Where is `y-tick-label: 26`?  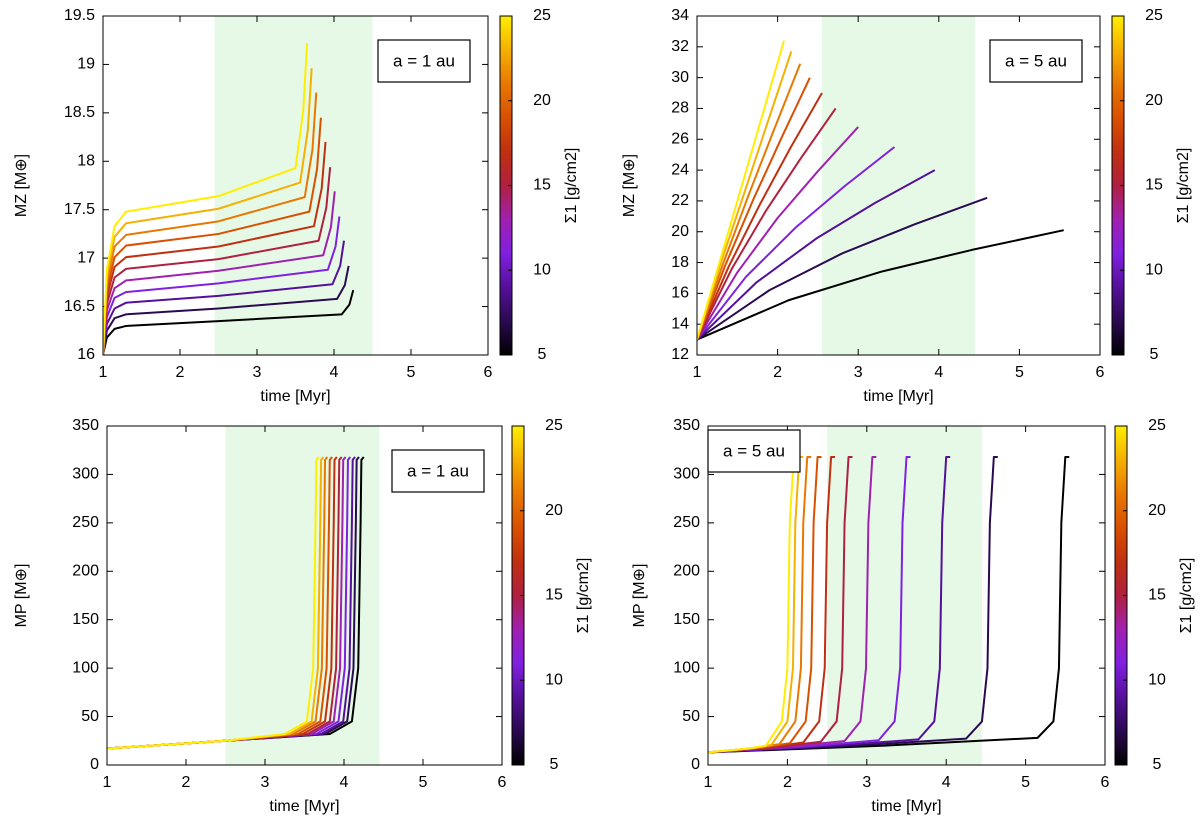 y-tick-label: 26 is located at coordinates (680, 138).